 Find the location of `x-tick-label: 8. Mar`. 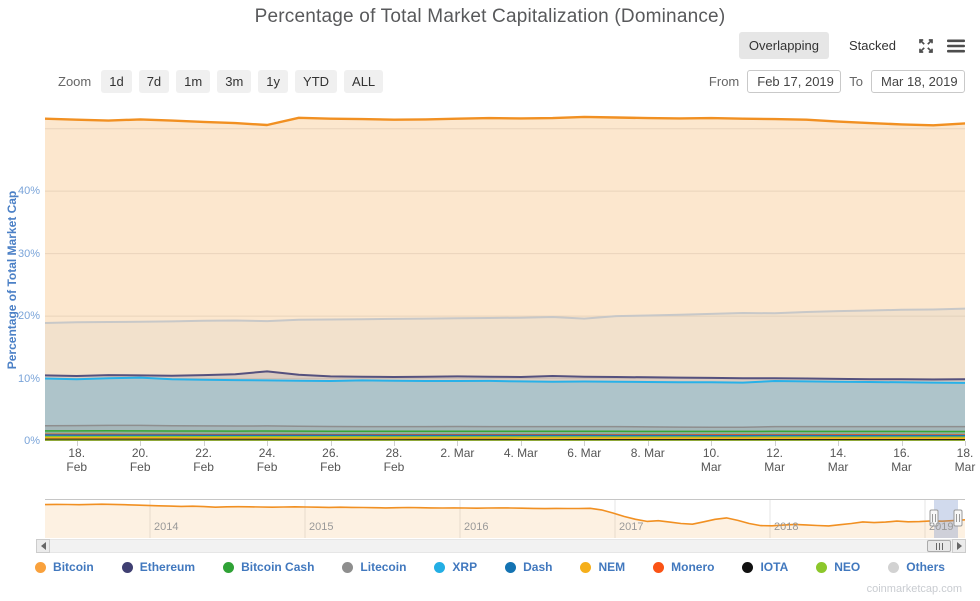

x-tick-label: 8. Mar is located at coordinates (647, 453).